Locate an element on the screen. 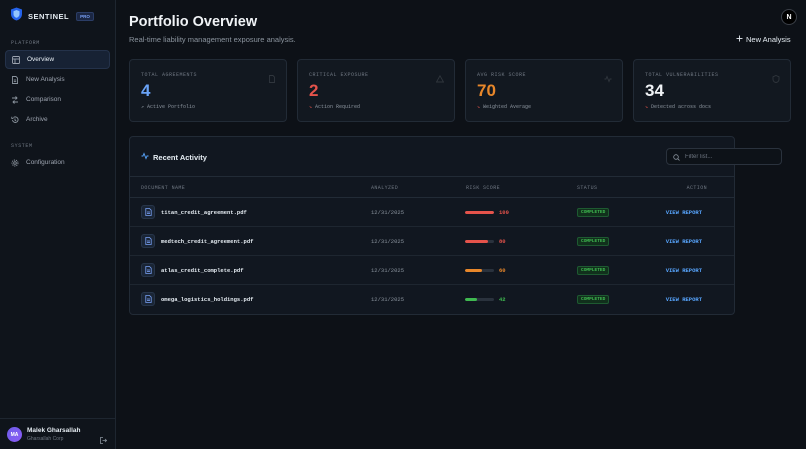 This screenshot has width=806, height=449. panel-title: Recent Activity is located at coordinates (174, 157).